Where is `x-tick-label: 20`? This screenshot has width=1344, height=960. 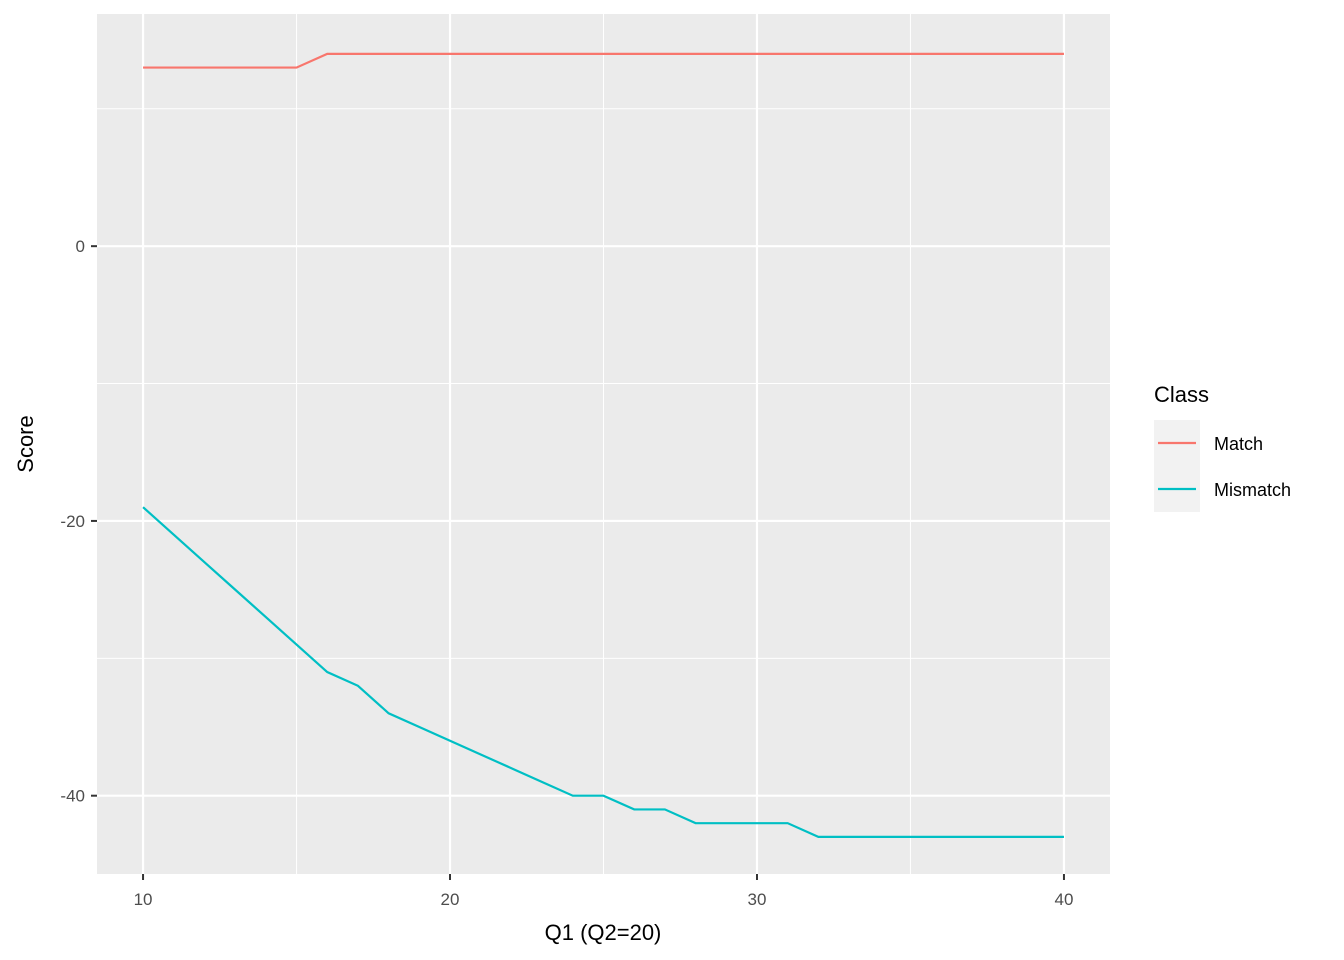 x-tick-label: 20 is located at coordinates (450, 899).